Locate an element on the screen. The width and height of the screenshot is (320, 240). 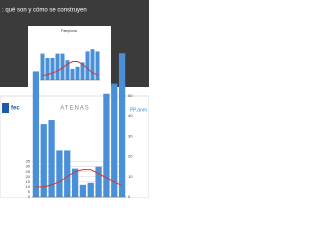
y2-tick-label: 70 is located at coordinates (130, 54).